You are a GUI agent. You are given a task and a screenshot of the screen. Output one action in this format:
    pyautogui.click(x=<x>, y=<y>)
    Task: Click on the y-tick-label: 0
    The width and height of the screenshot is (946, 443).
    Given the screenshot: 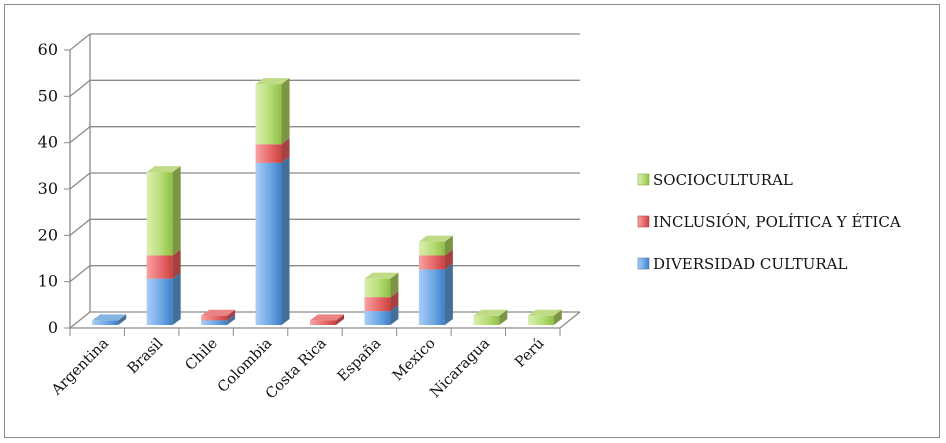 What is the action you would take?
    pyautogui.click(x=53, y=327)
    